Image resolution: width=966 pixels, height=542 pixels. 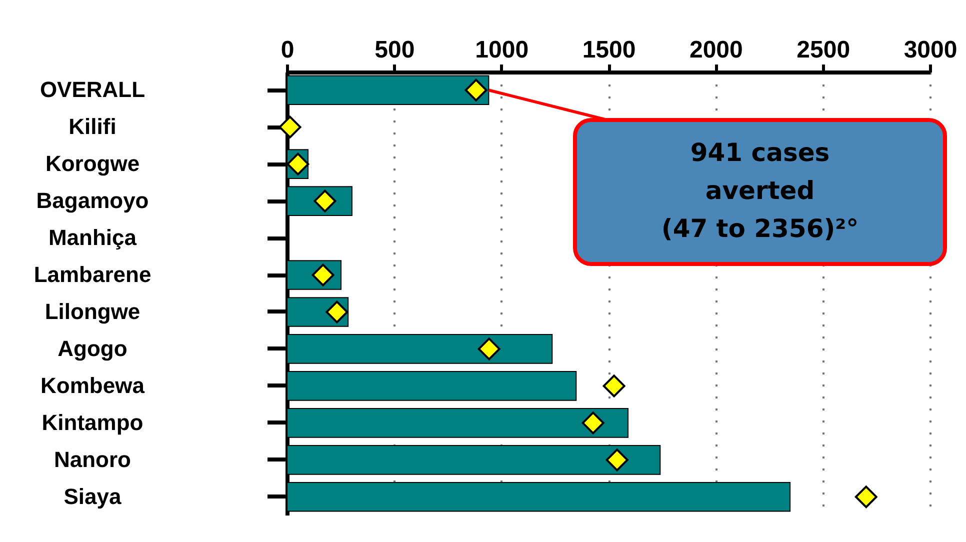 I want to click on y-tick-label: OVERALL, so click(x=93, y=89).